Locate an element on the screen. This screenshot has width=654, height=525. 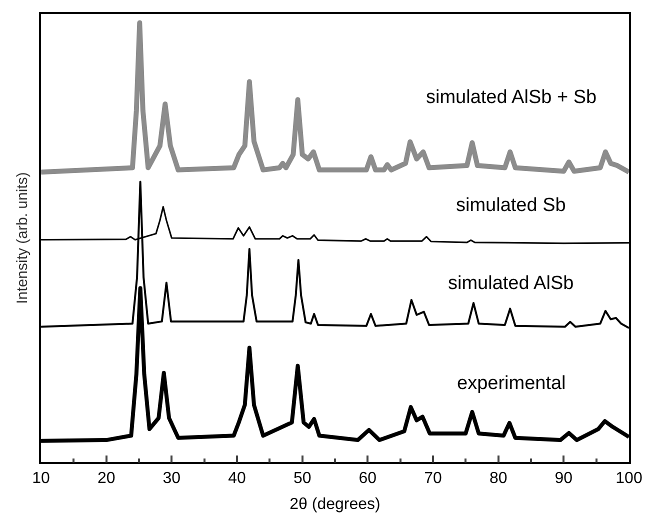
x-tick-label: 50 is located at coordinates (302, 478).